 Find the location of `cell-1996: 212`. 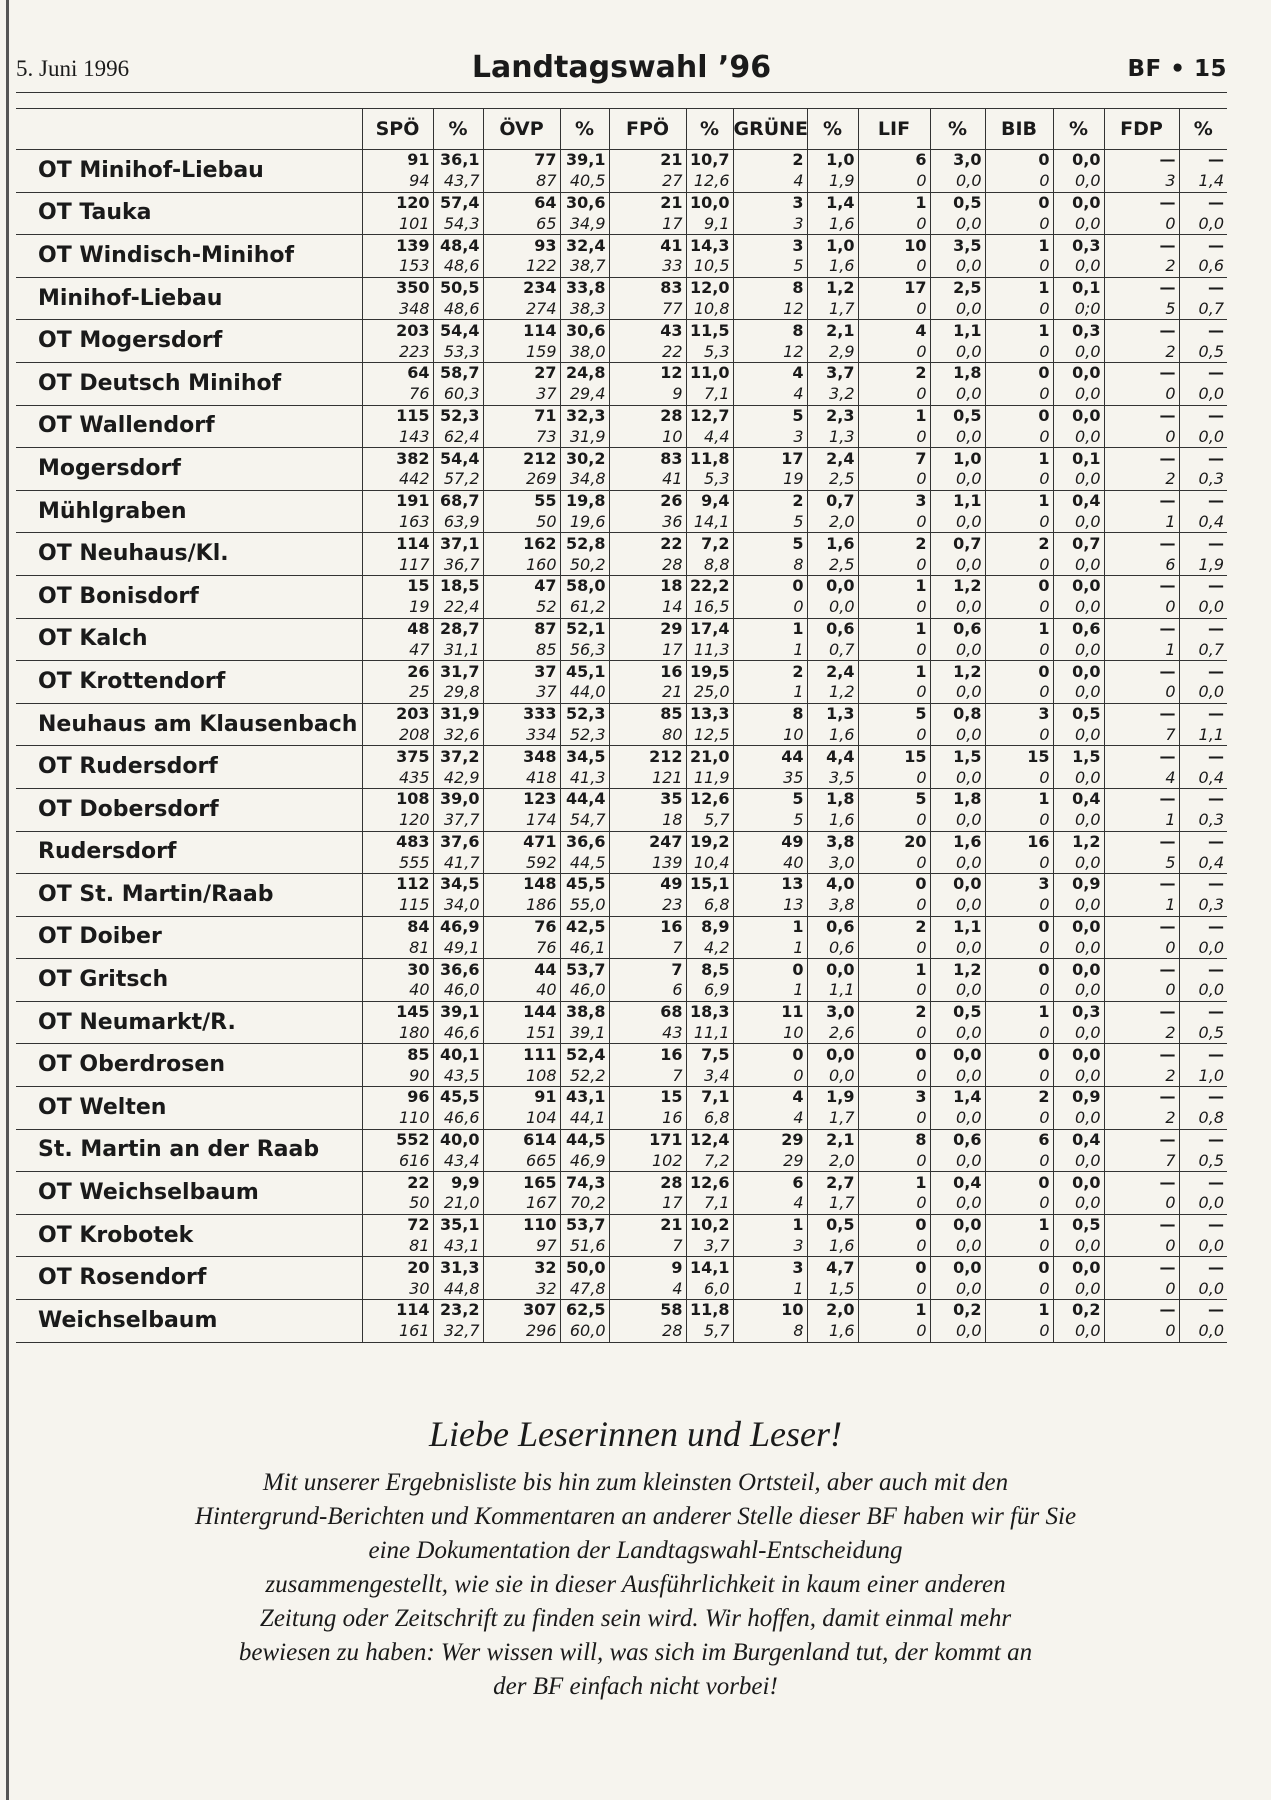

cell-1996: 212 is located at coordinates (521, 458).